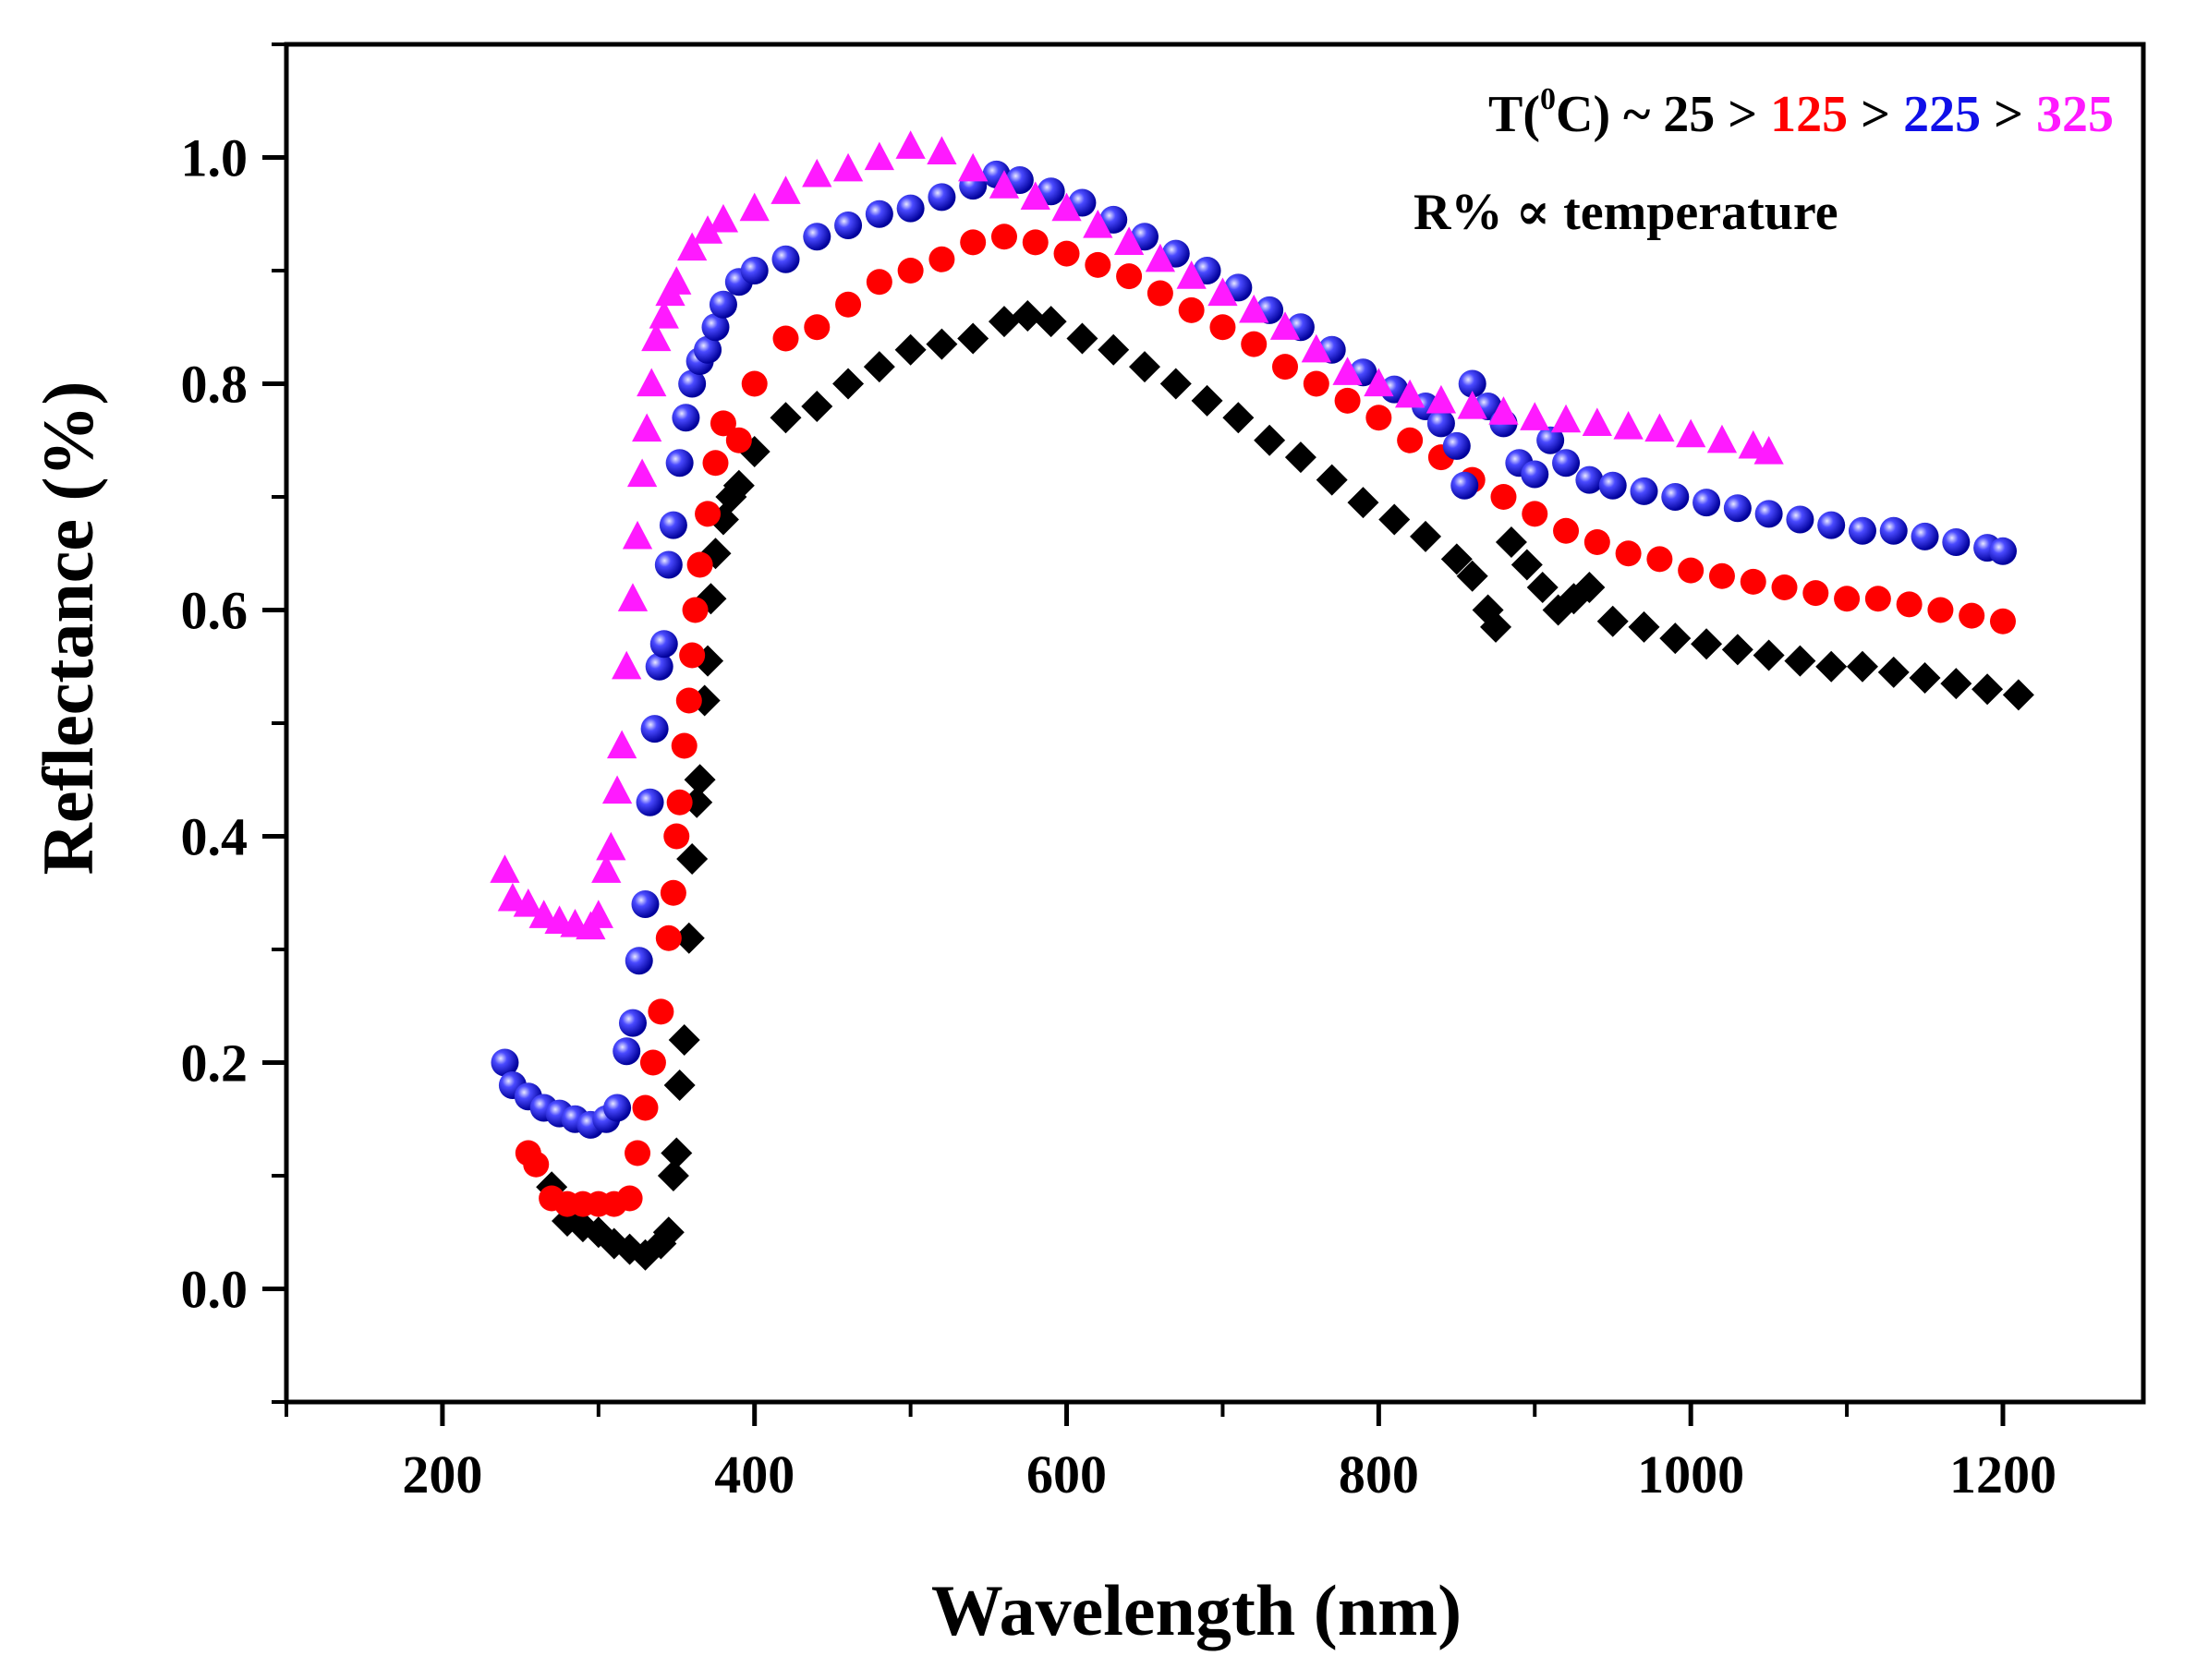  I want to click on y-tick-label: 0.4, so click(215, 837).